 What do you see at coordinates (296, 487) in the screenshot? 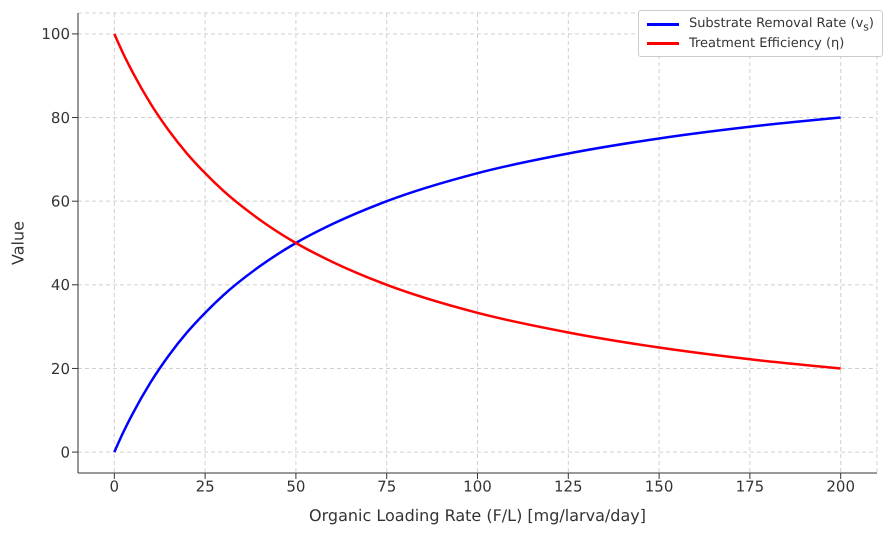
I see `x-tick-label: 50` at bounding box center [296, 487].